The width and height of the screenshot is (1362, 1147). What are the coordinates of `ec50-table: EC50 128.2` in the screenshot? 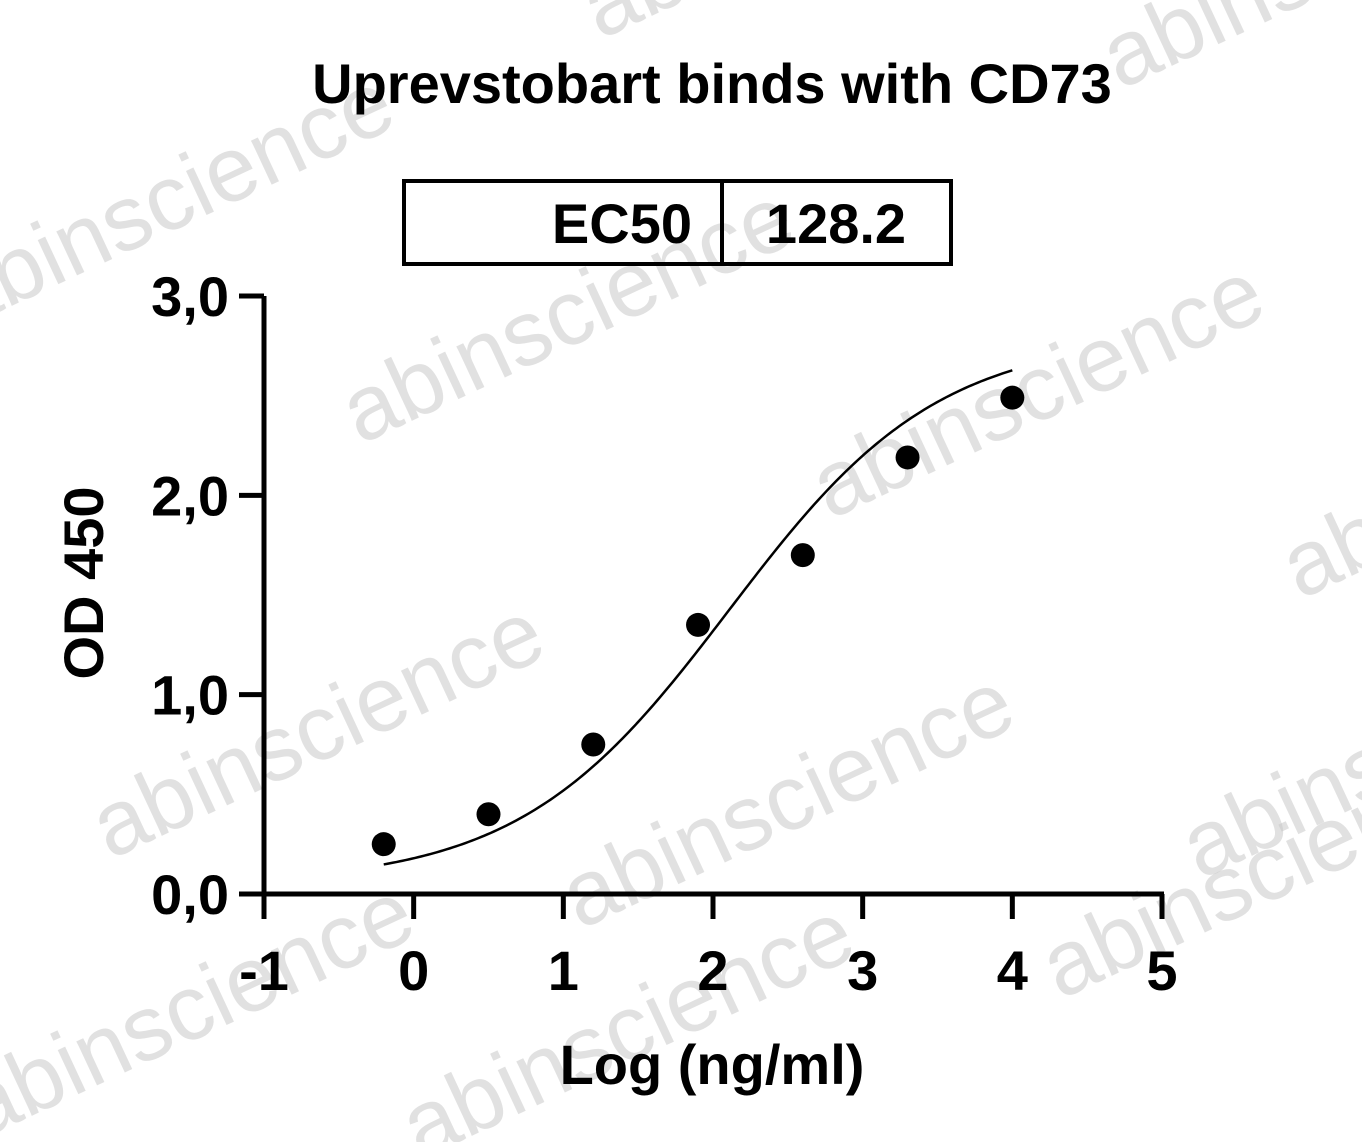 It's located at (677, 222).